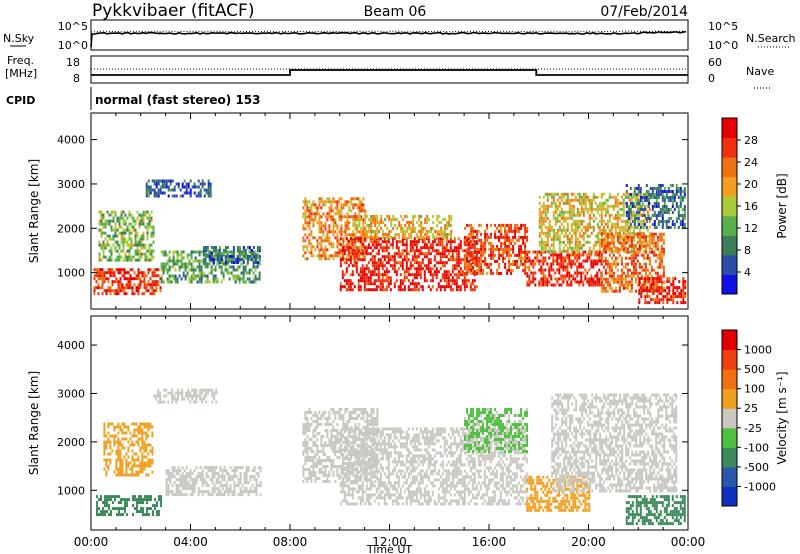  Describe the element at coordinates (729, 245) in the screenshot. I see `power-colorbar-segment` at that location.